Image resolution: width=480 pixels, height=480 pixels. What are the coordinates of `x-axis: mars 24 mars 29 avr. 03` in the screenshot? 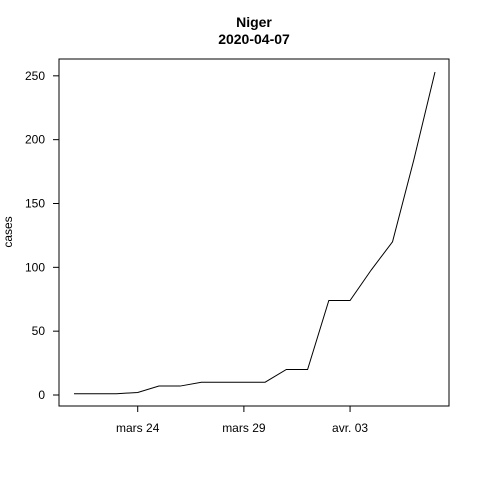 It's located at (242, 420).